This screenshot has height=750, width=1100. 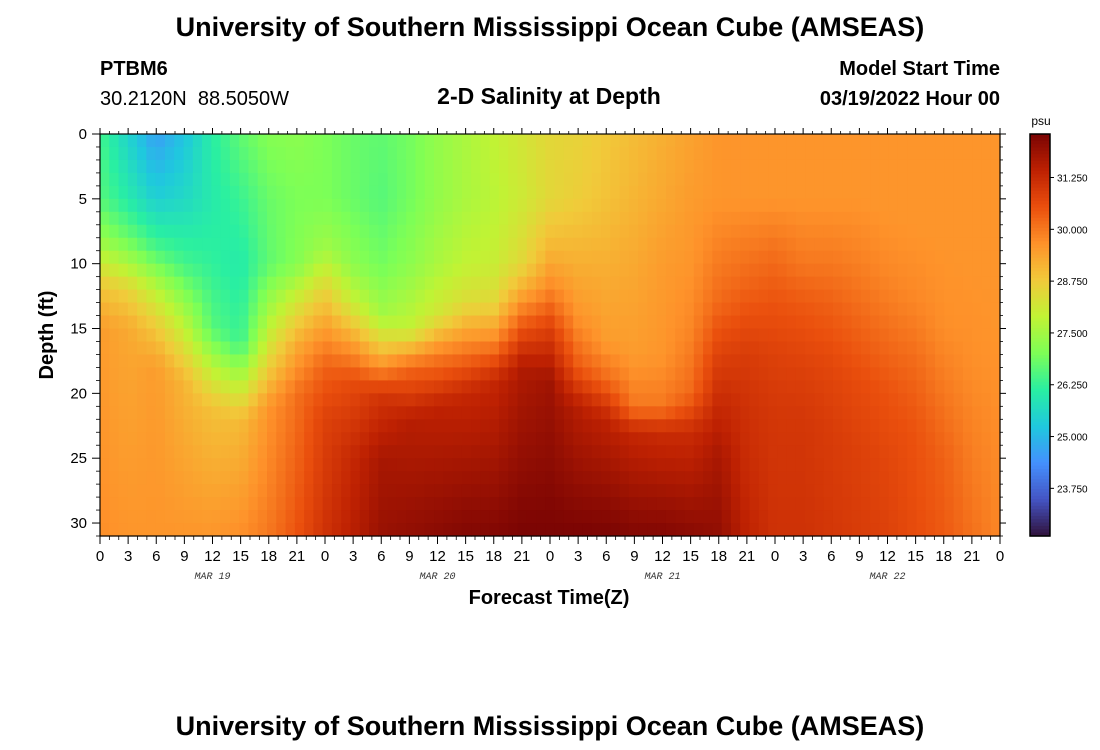 I want to click on x-tick-label: 0, so click(x=100, y=556).